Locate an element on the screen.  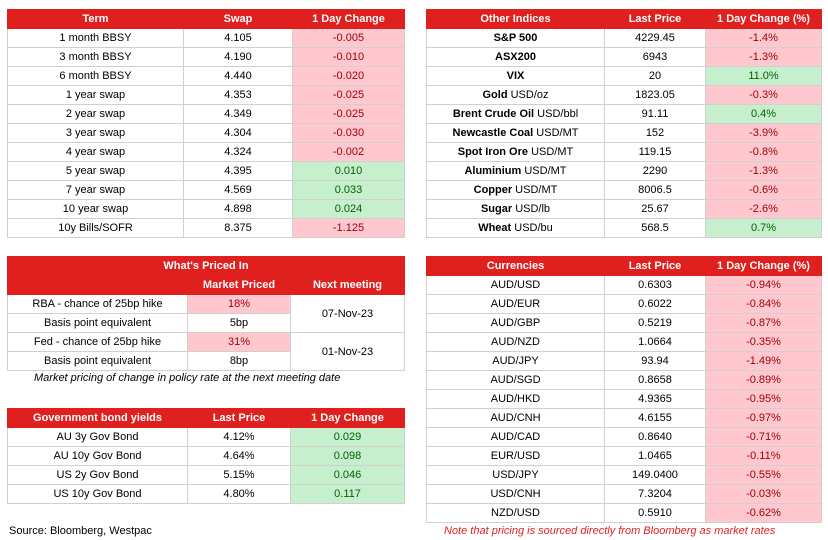
index-change: -2.6% is located at coordinates (763, 209).